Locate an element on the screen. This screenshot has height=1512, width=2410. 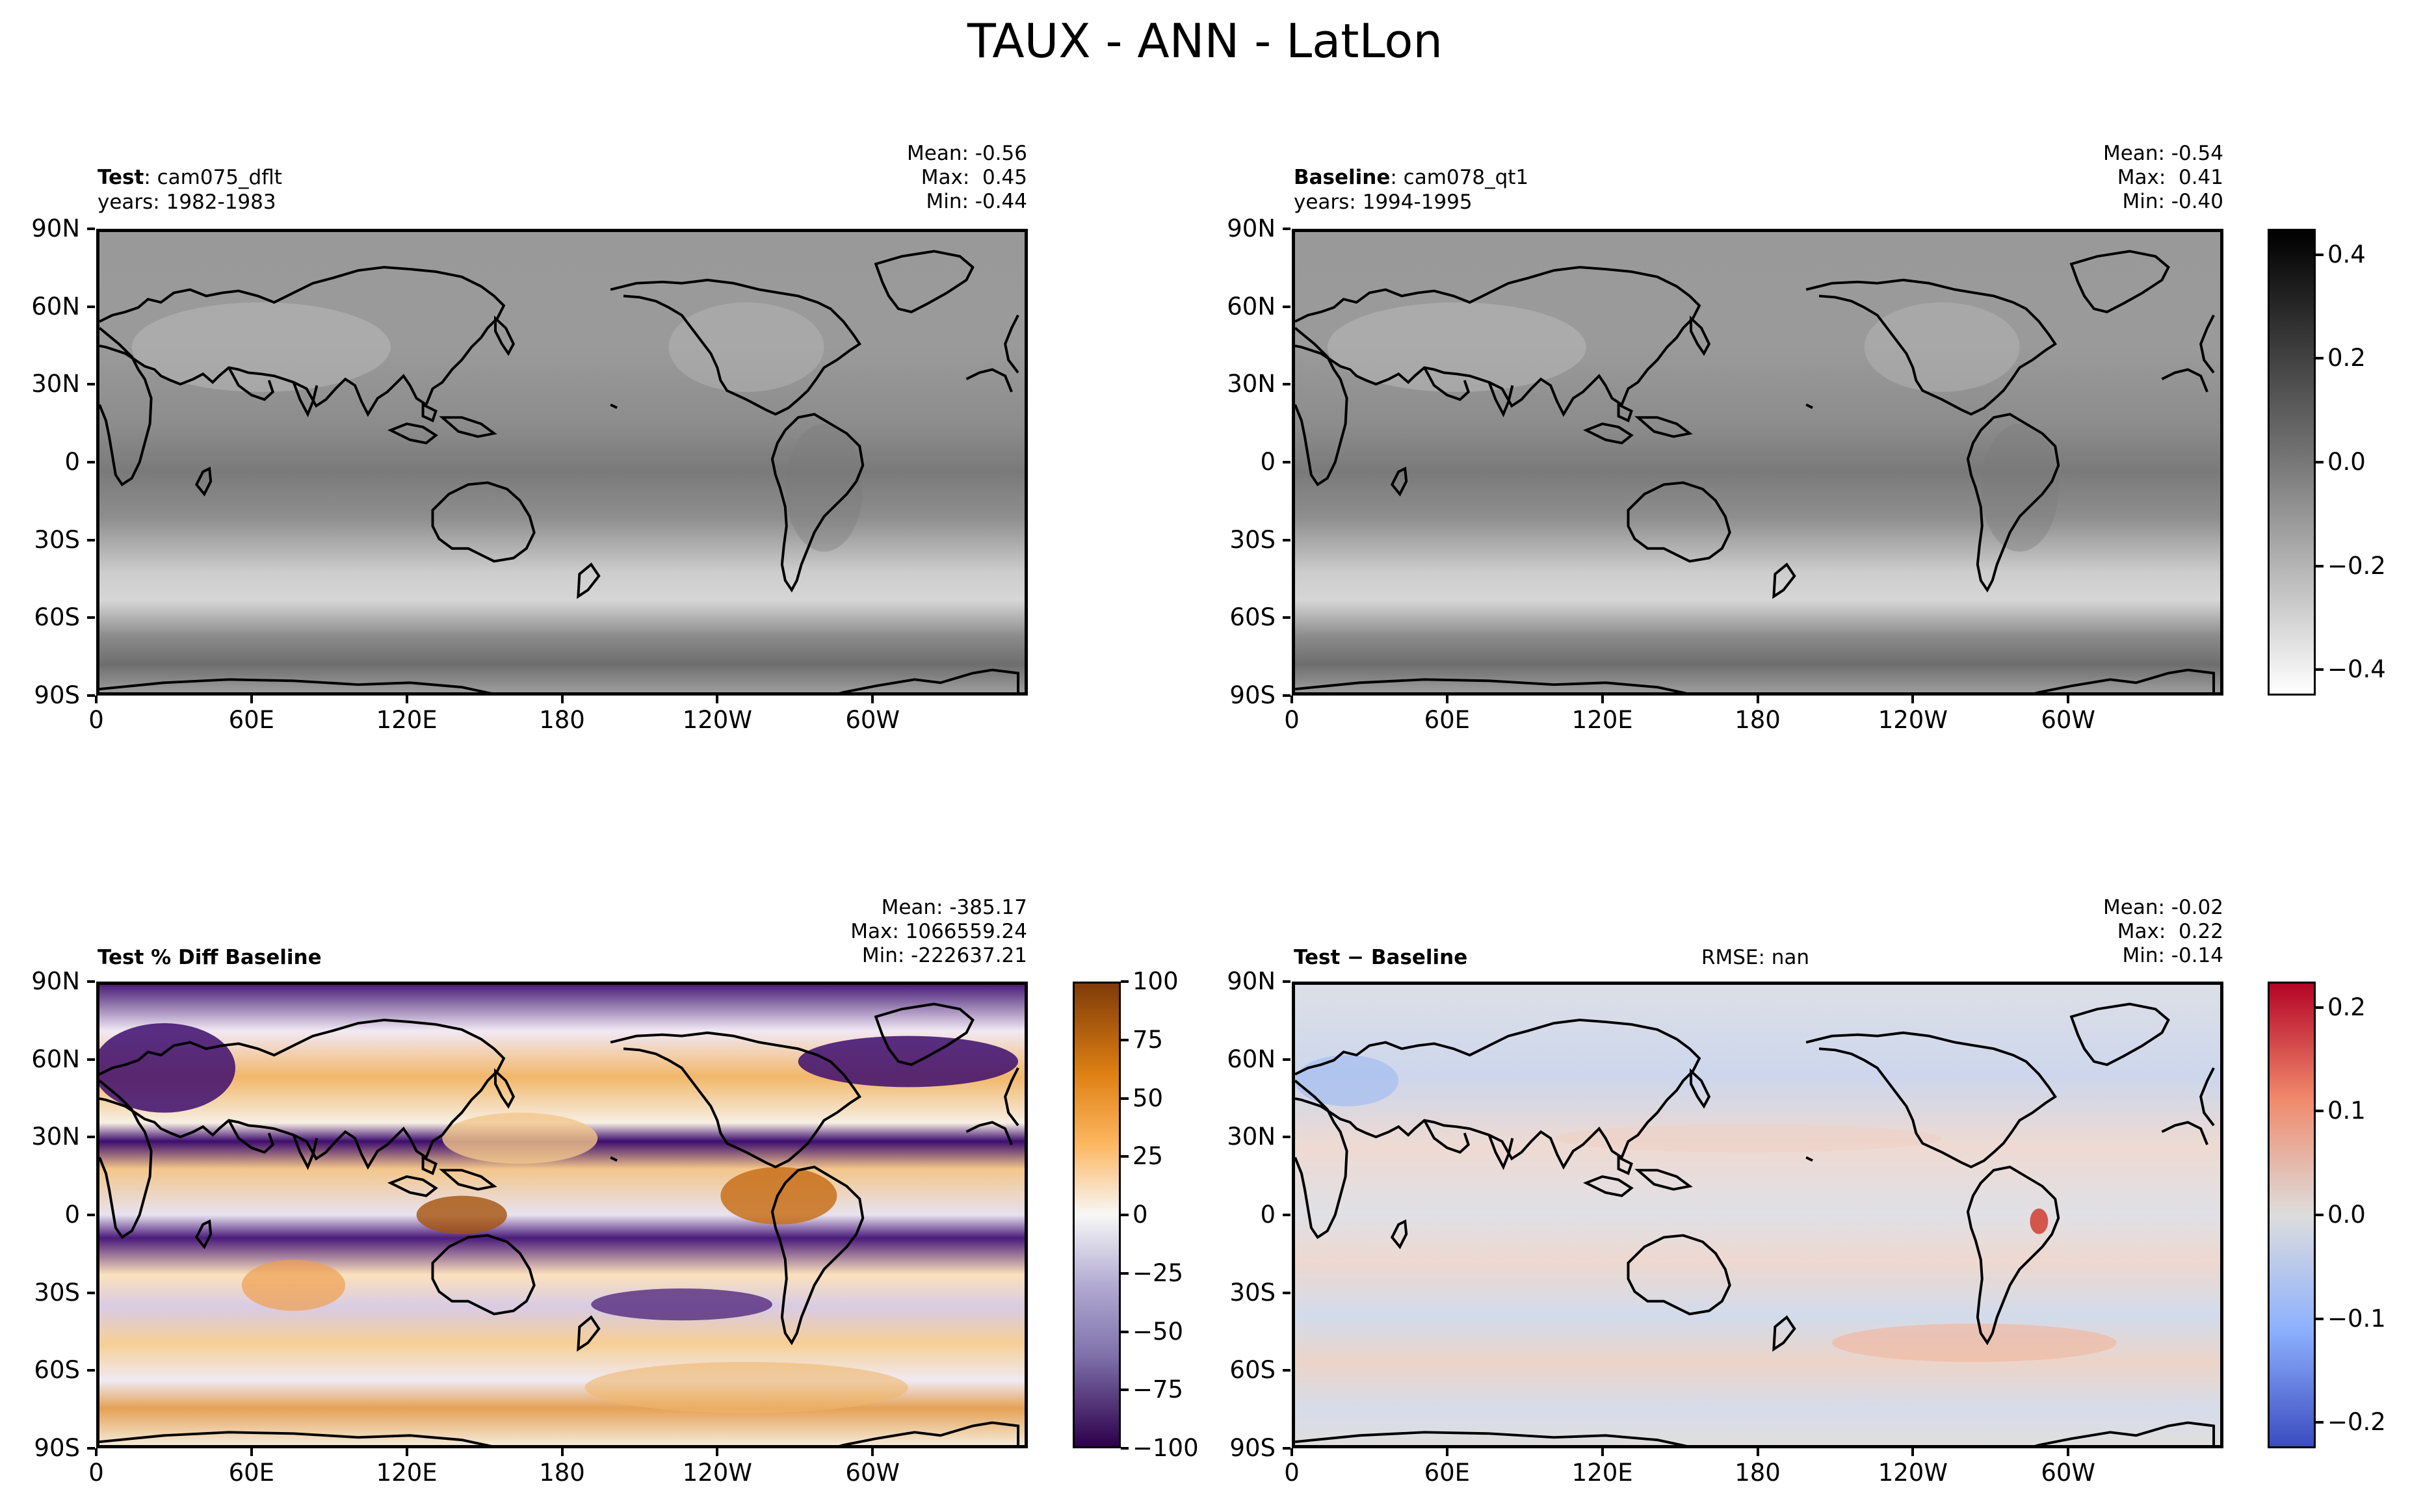
diff-ytick-label: 90S is located at coordinates (1252, 1448).